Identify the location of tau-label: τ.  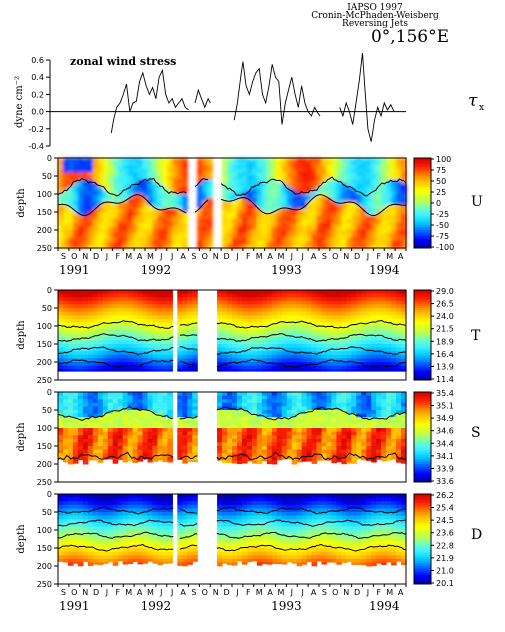
(473, 101).